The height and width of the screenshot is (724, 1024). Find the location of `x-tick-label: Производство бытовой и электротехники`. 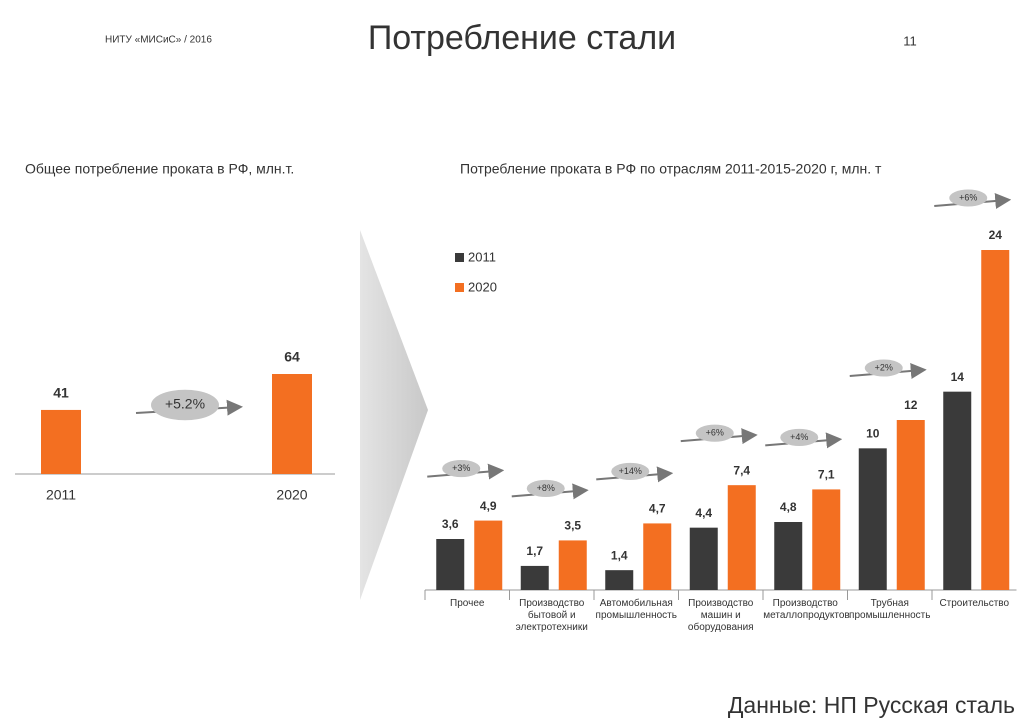

x-tick-label: Производство бытовой и электротехники is located at coordinates (551, 615).